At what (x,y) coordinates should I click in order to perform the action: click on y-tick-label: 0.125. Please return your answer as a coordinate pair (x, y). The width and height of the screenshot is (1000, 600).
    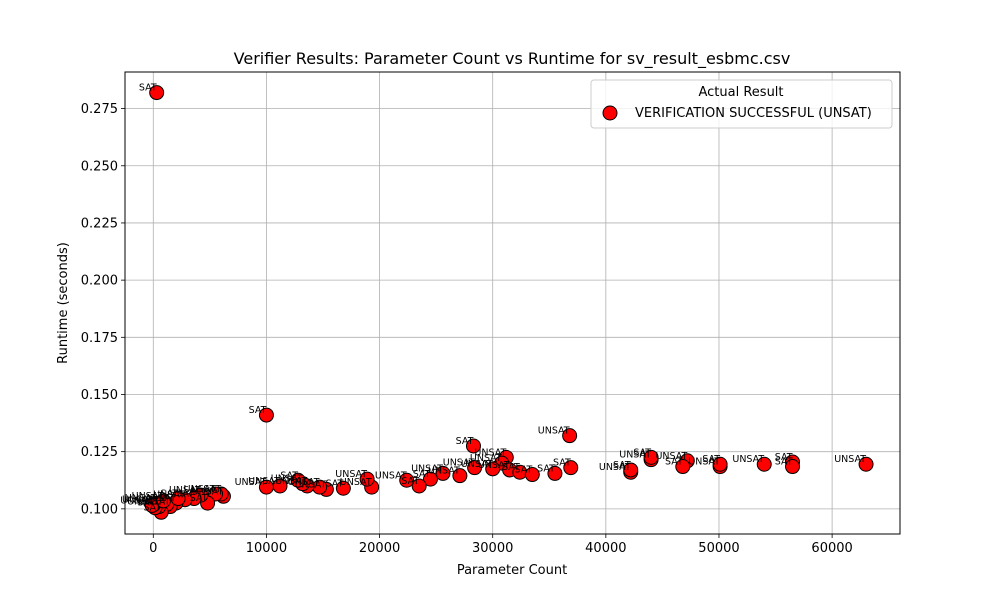
    Looking at the image, I should click on (99, 452).